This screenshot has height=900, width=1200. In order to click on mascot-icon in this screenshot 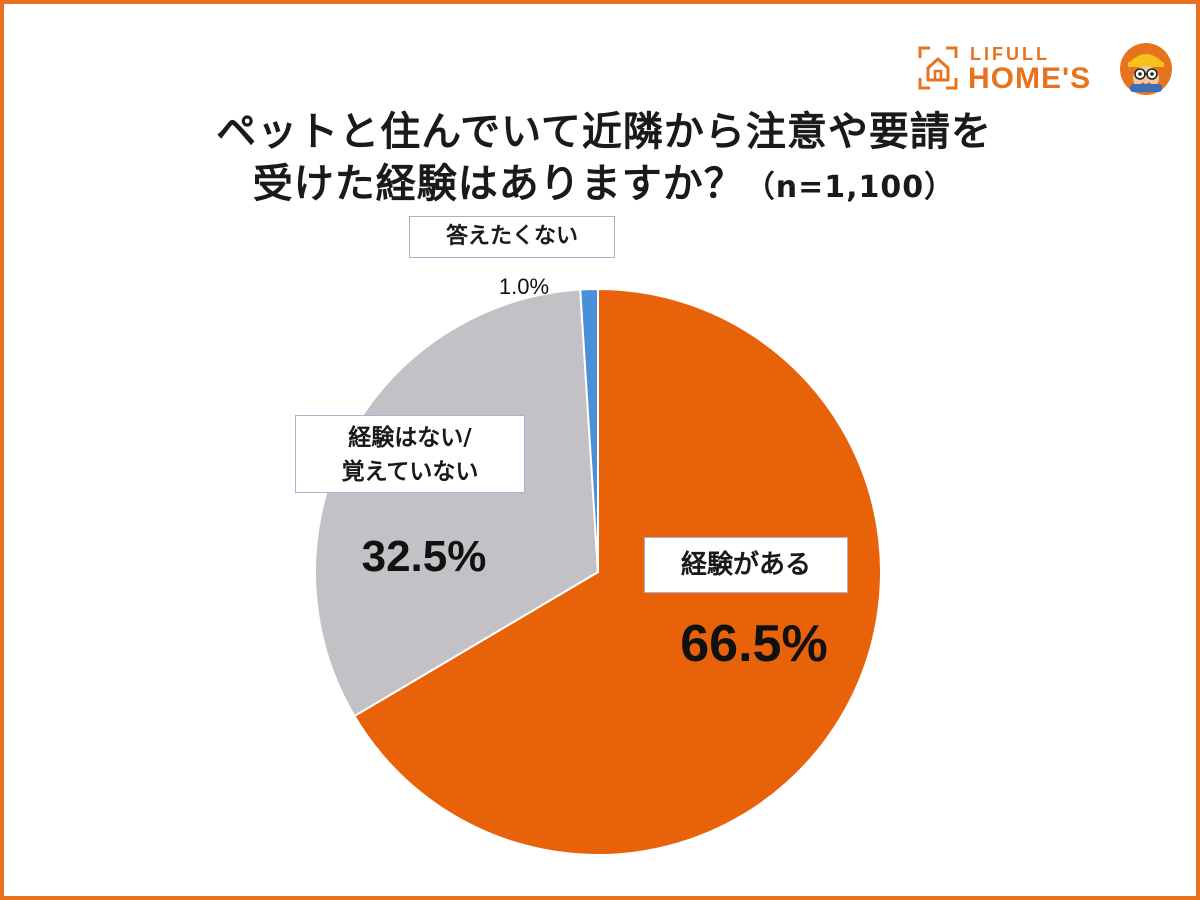, I will do `click(1146, 69)`.